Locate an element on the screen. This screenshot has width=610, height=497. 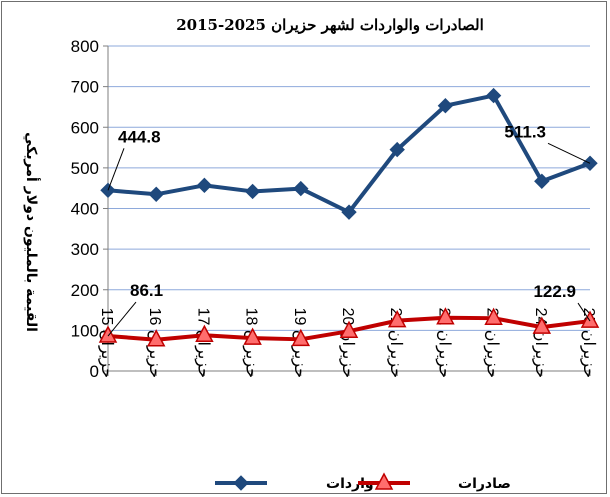
legend-item: صادرات is located at coordinates (434, 482).